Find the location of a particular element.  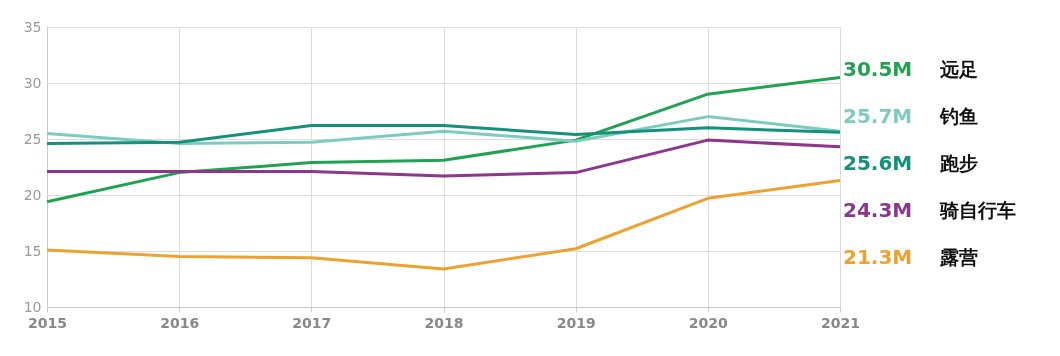

text: 25.6M is located at coordinates (878, 163).